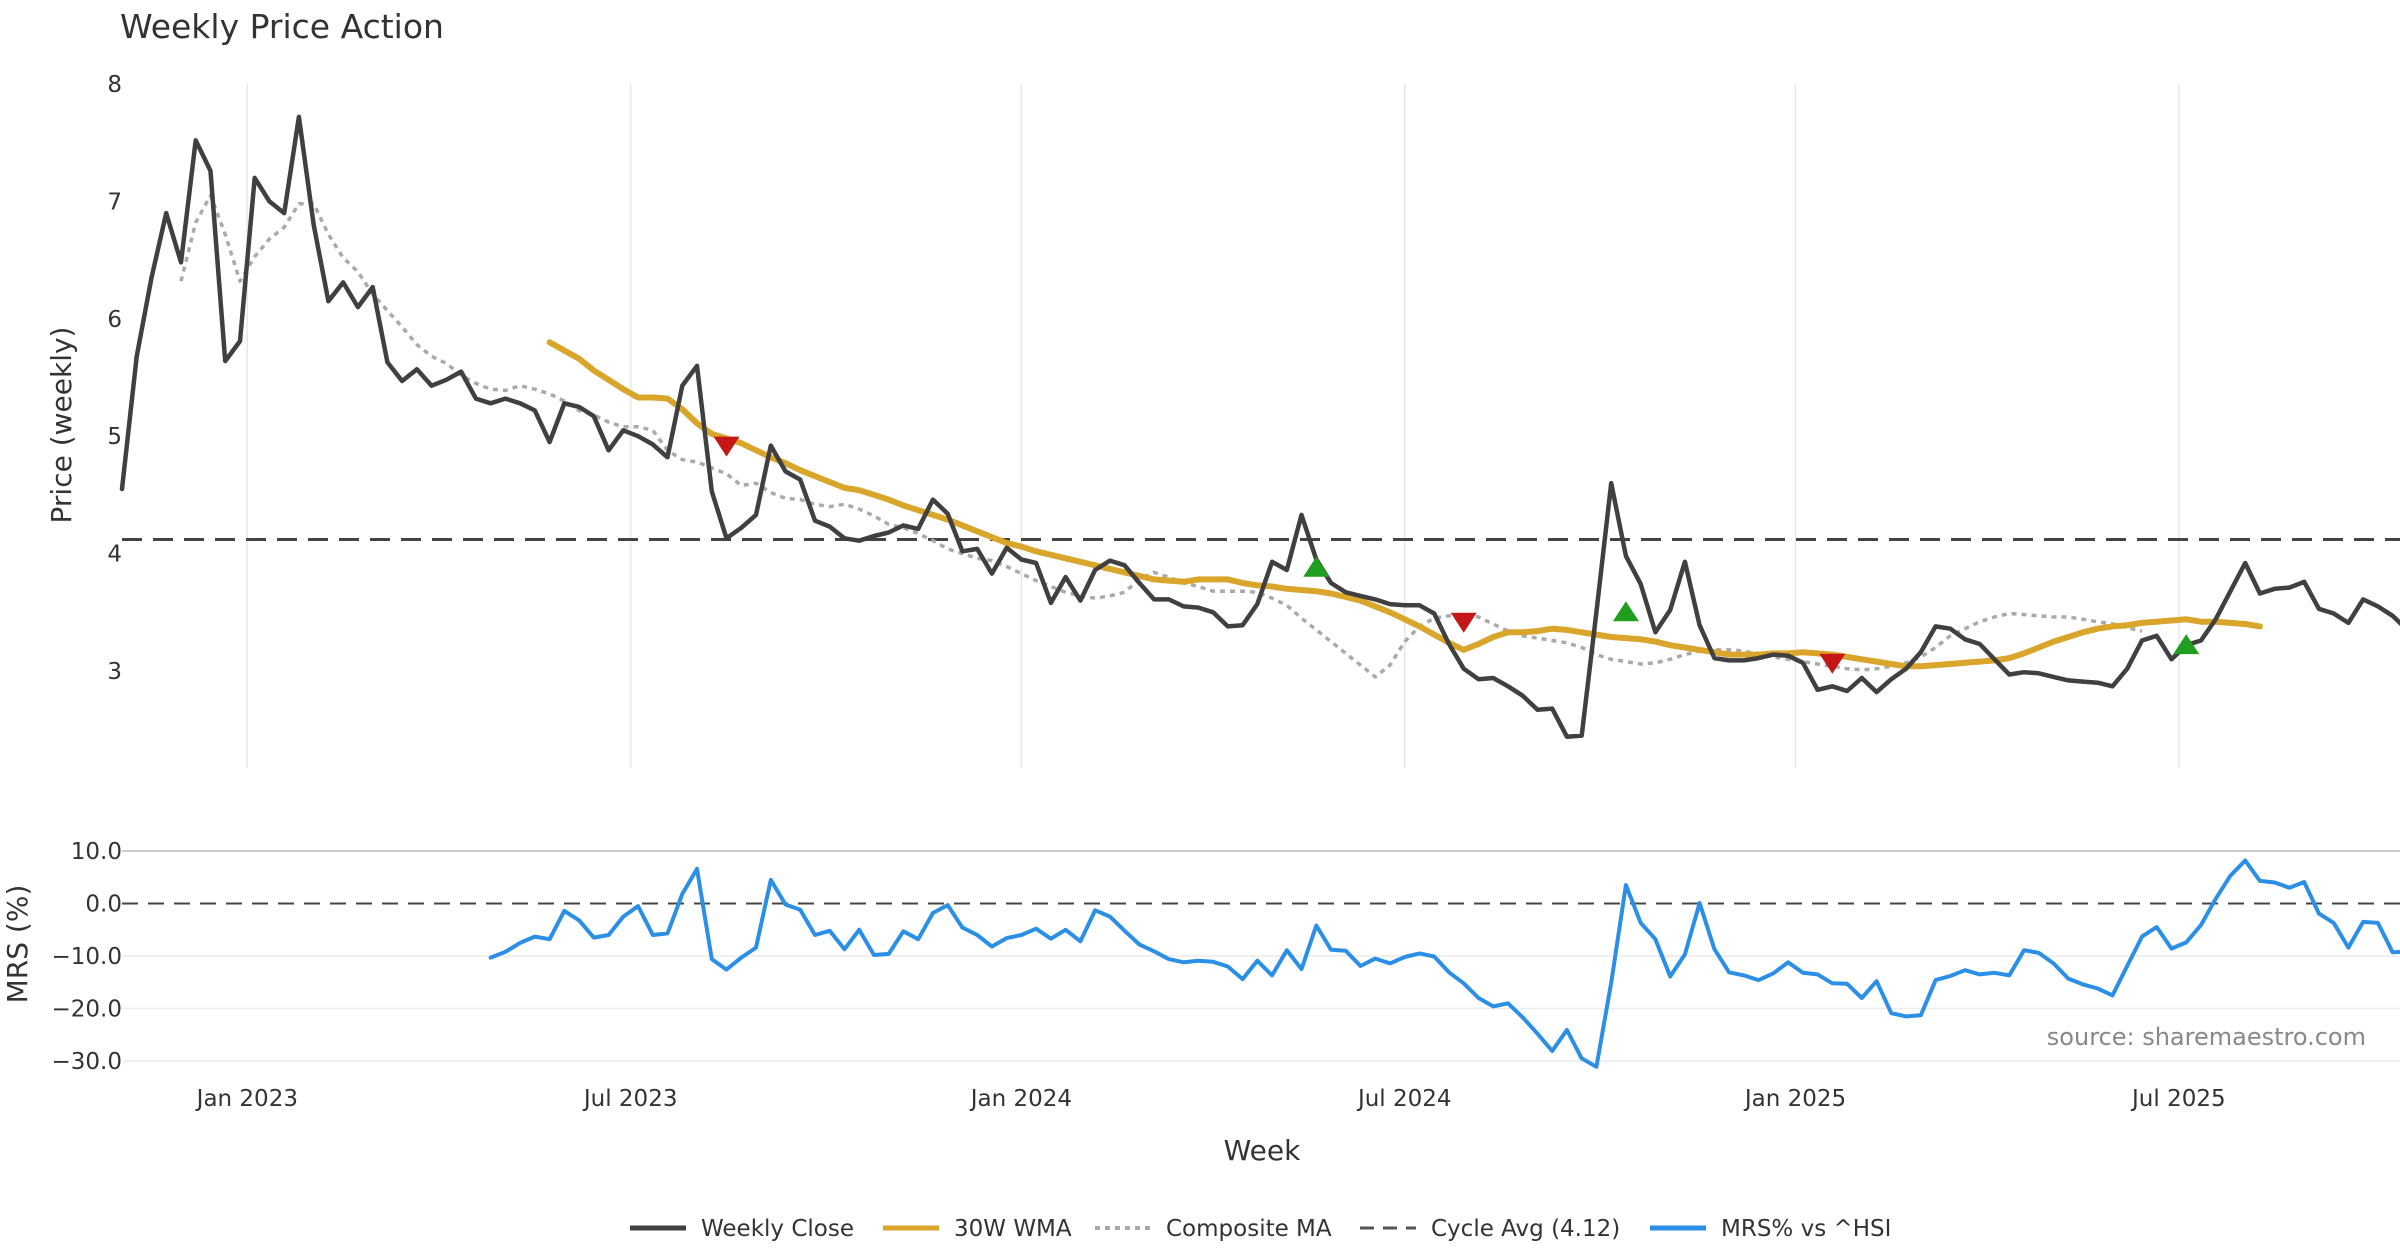 Image resolution: width=2400 pixels, height=1260 pixels. I want to click on mrs-y-tick-label: −10.0, so click(87, 957).